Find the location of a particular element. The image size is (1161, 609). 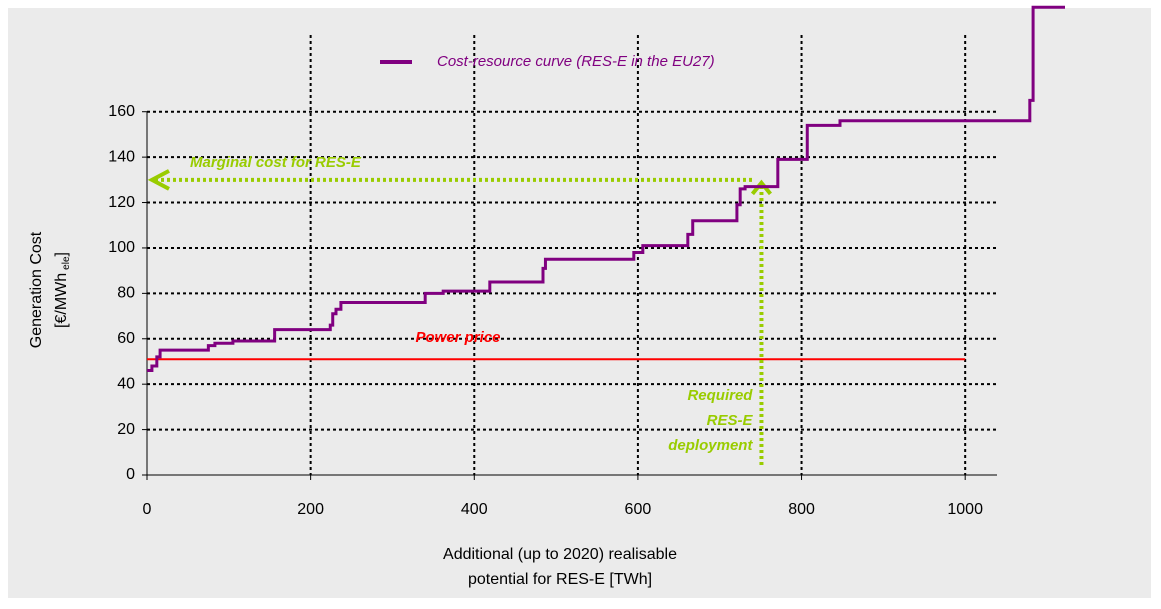

x-axis-label: potential for RES-E [TWh] is located at coordinates (560, 579).